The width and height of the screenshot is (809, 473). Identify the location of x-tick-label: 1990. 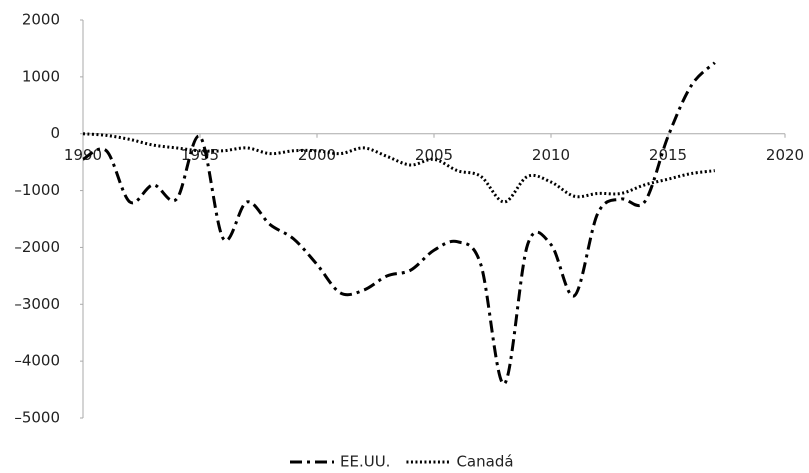
(83, 155).